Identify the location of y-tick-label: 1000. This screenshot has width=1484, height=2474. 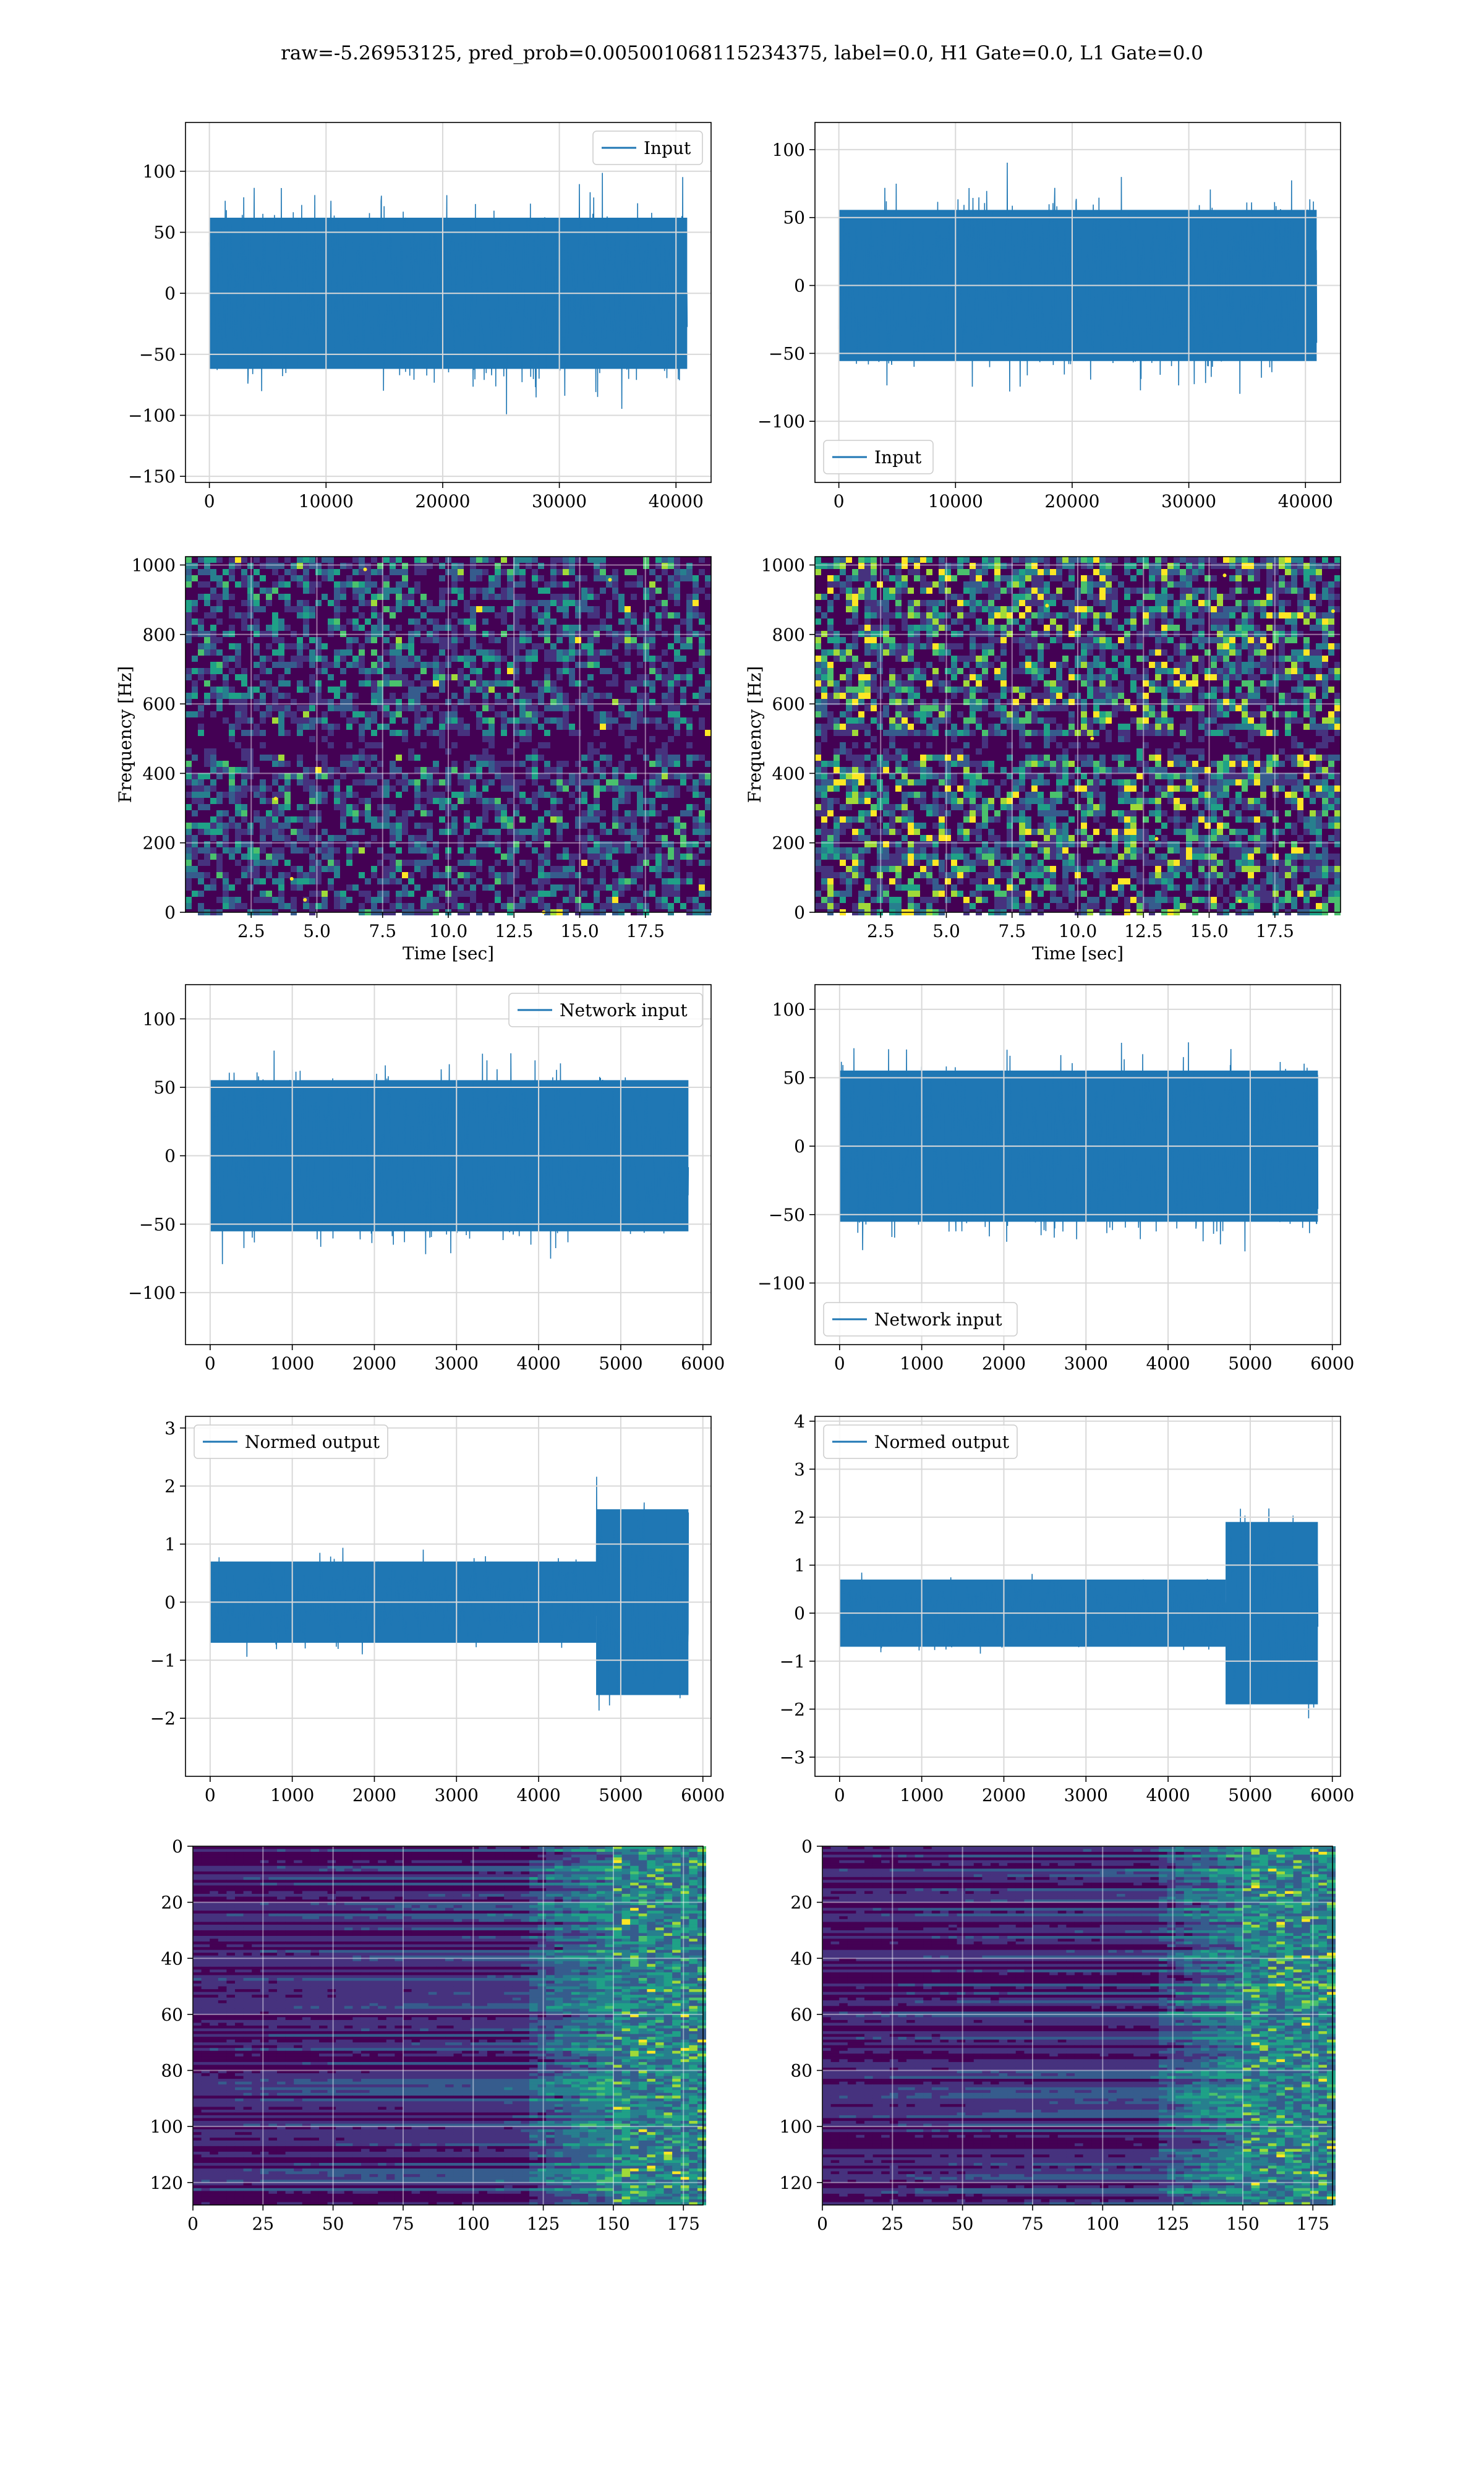
(154, 565).